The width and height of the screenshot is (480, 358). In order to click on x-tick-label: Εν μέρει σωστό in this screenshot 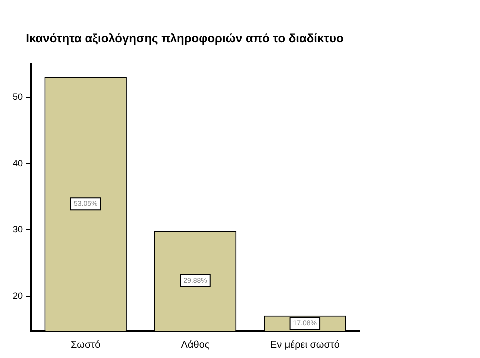, I will do `click(305, 345)`.